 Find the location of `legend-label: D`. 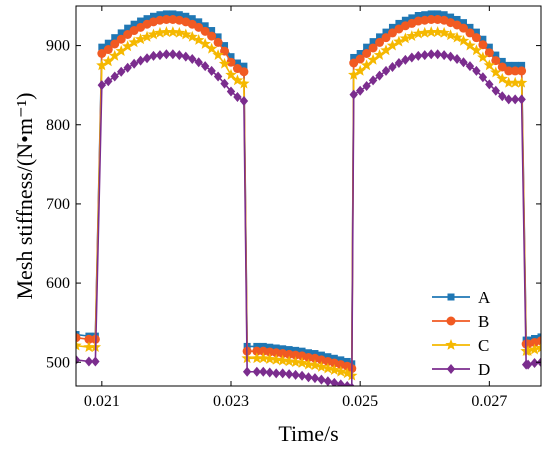

legend-label: D is located at coordinates (484, 369).